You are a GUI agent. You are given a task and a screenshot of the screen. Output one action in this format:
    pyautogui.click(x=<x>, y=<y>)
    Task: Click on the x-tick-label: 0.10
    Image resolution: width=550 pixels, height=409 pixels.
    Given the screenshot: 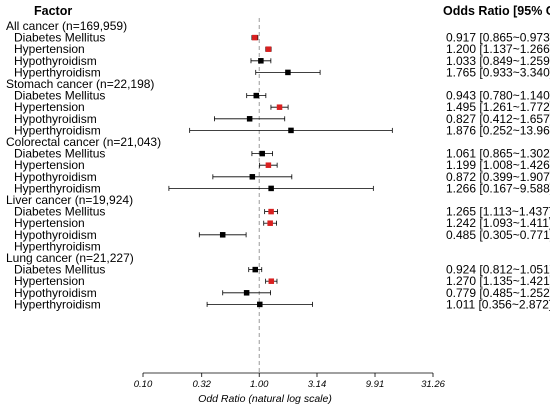 What is the action you would take?
    pyautogui.click(x=143, y=384)
    